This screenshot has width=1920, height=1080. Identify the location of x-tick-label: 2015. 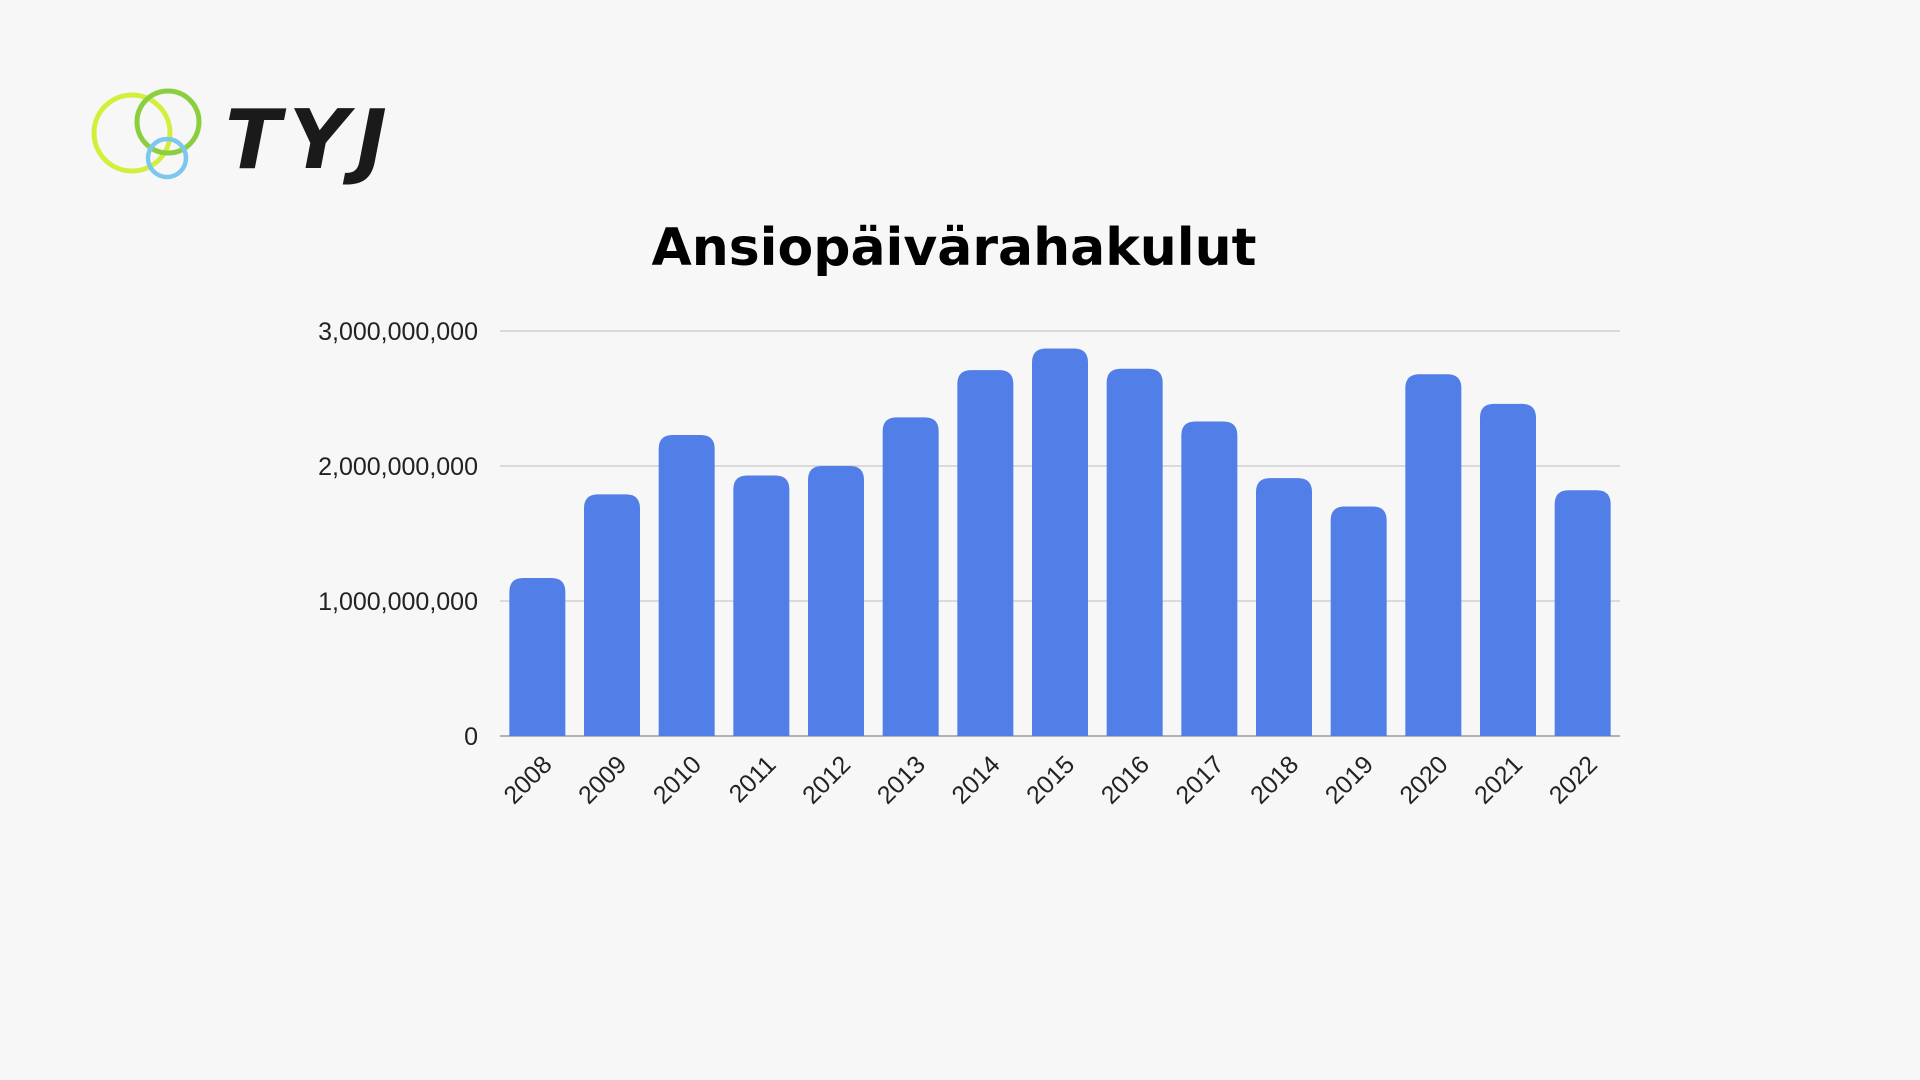
(1050, 779).